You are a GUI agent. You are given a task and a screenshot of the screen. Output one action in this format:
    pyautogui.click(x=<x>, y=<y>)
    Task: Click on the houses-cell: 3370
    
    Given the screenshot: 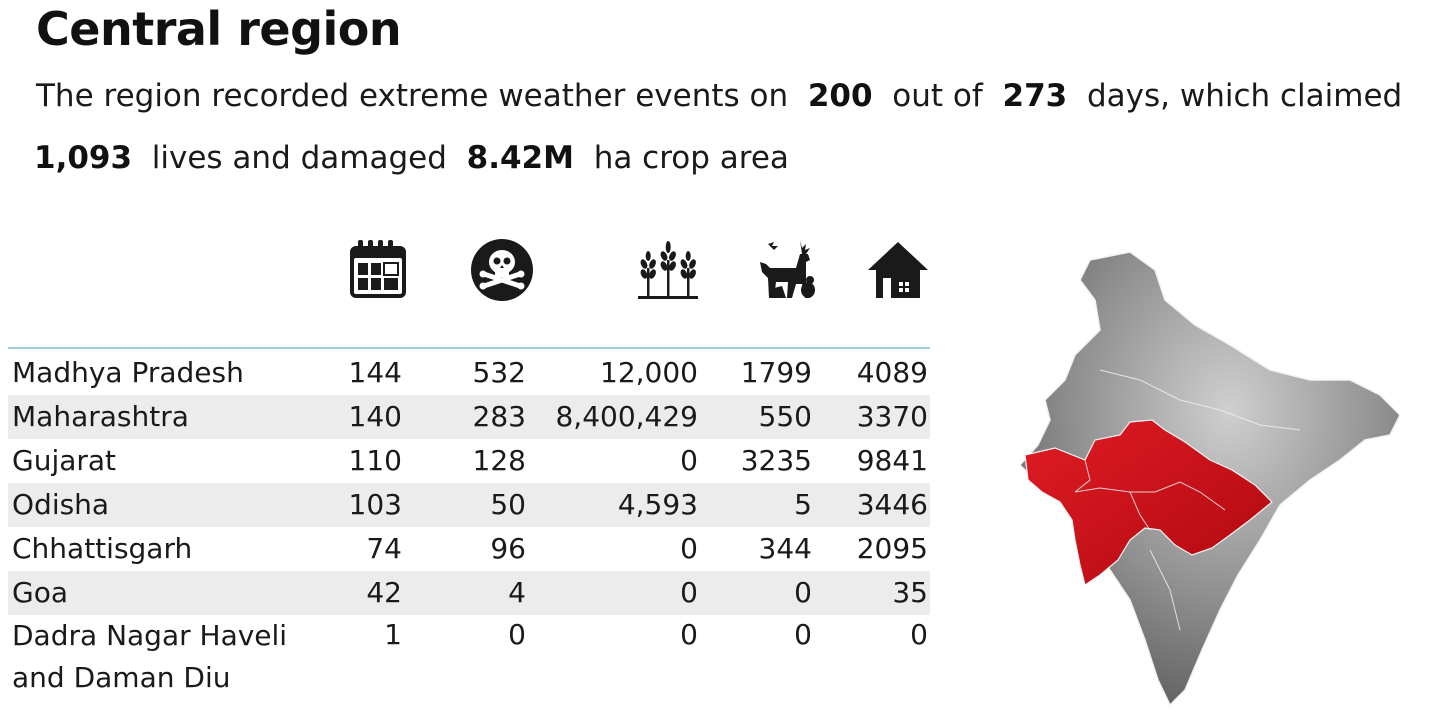 What is the action you would take?
    pyautogui.click(x=872, y=417)
    